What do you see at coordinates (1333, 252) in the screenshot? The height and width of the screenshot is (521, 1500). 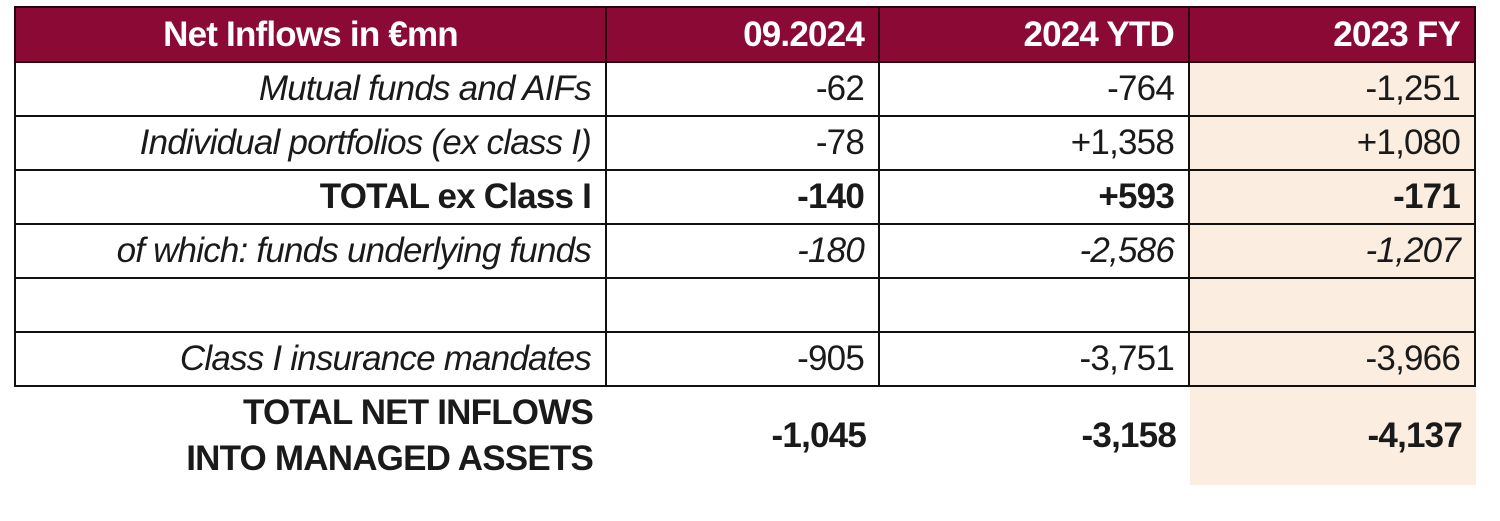 I see `row-value-2023-fy: -1,207` at bounding box center [1333, 252].